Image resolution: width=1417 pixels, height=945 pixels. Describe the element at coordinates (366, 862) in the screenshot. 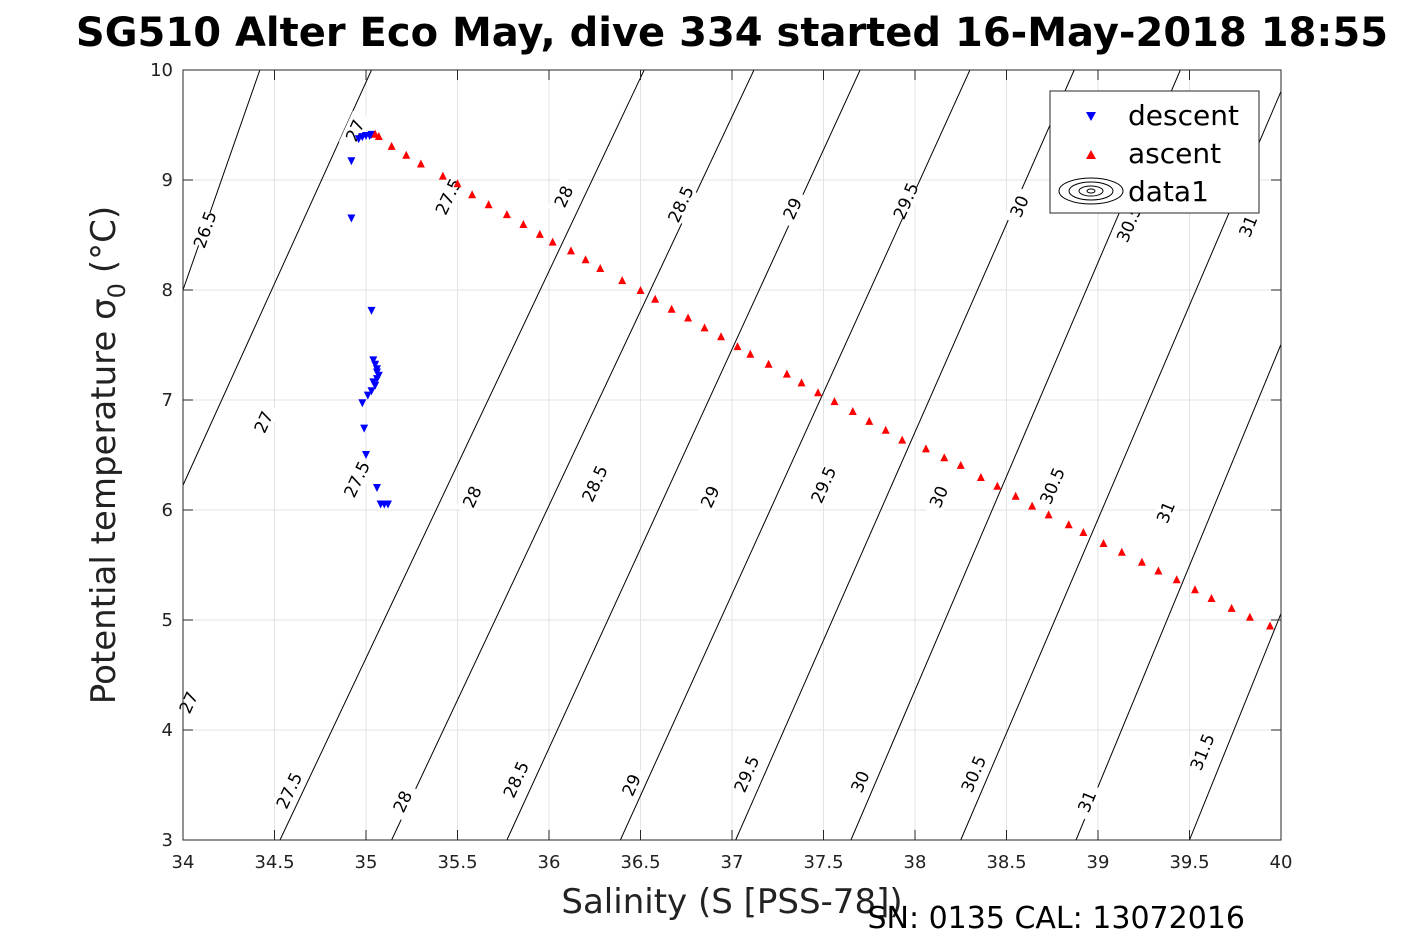

I see `x-tick-label: 35` at that location.